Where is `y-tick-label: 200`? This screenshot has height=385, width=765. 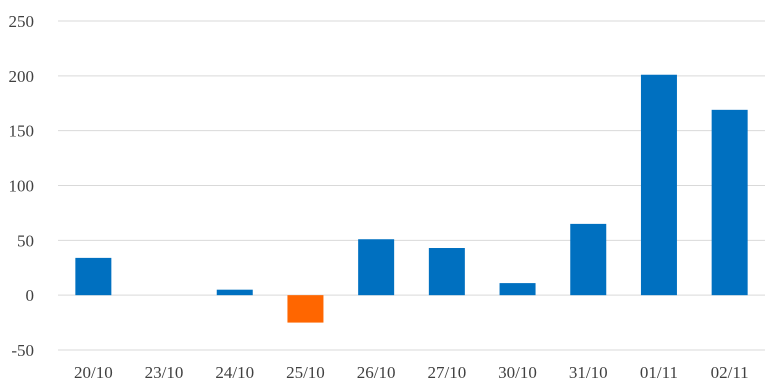
y-tick-label: 200 is located at coordinates (22, 76).